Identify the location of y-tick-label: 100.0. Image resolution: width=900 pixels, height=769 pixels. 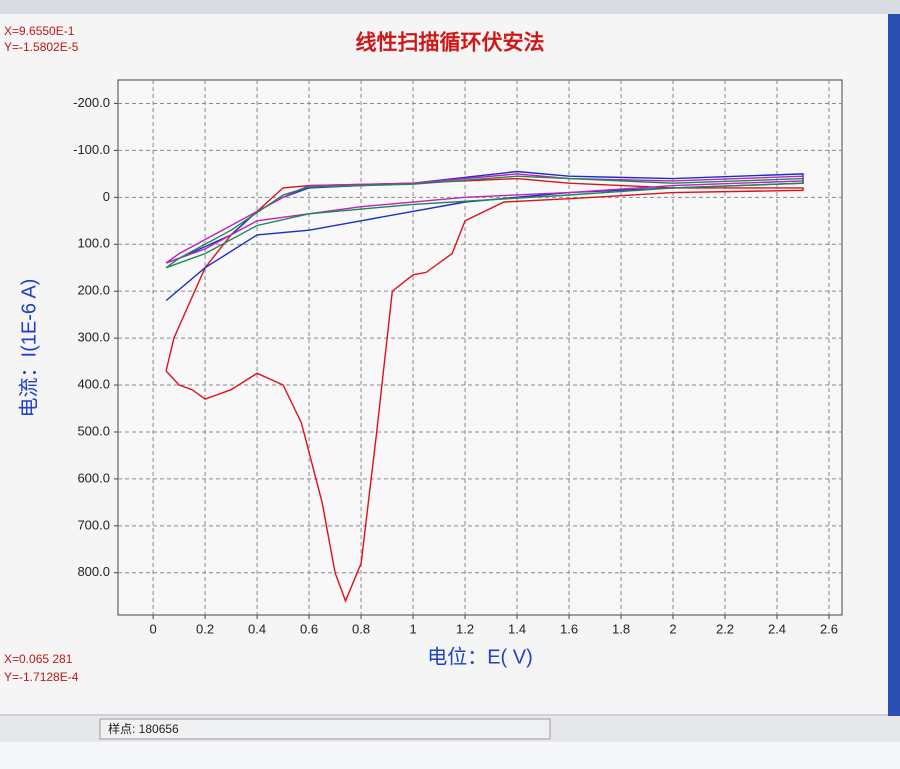
(93, 243).